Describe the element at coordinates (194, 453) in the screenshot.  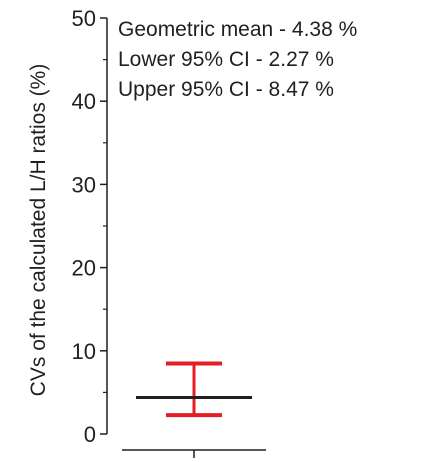
I see `x-axis` at that location.